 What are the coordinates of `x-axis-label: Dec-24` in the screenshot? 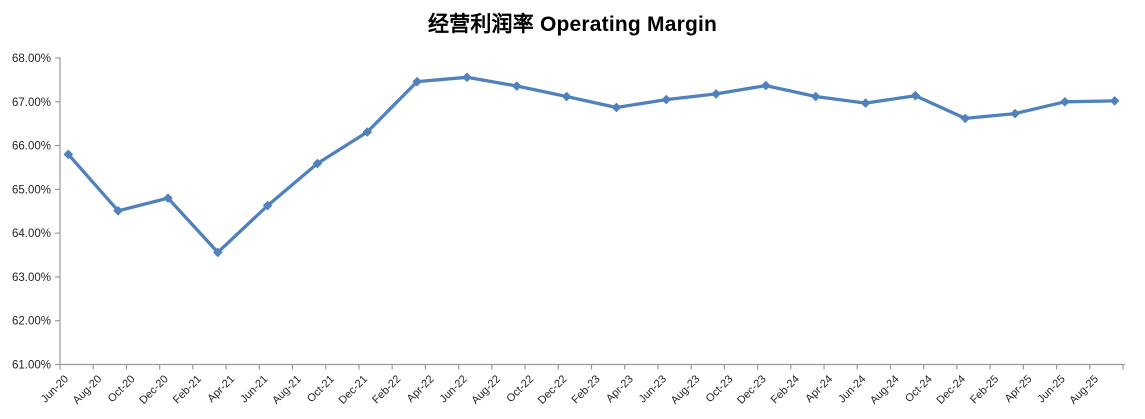 It's located at (951, 390).